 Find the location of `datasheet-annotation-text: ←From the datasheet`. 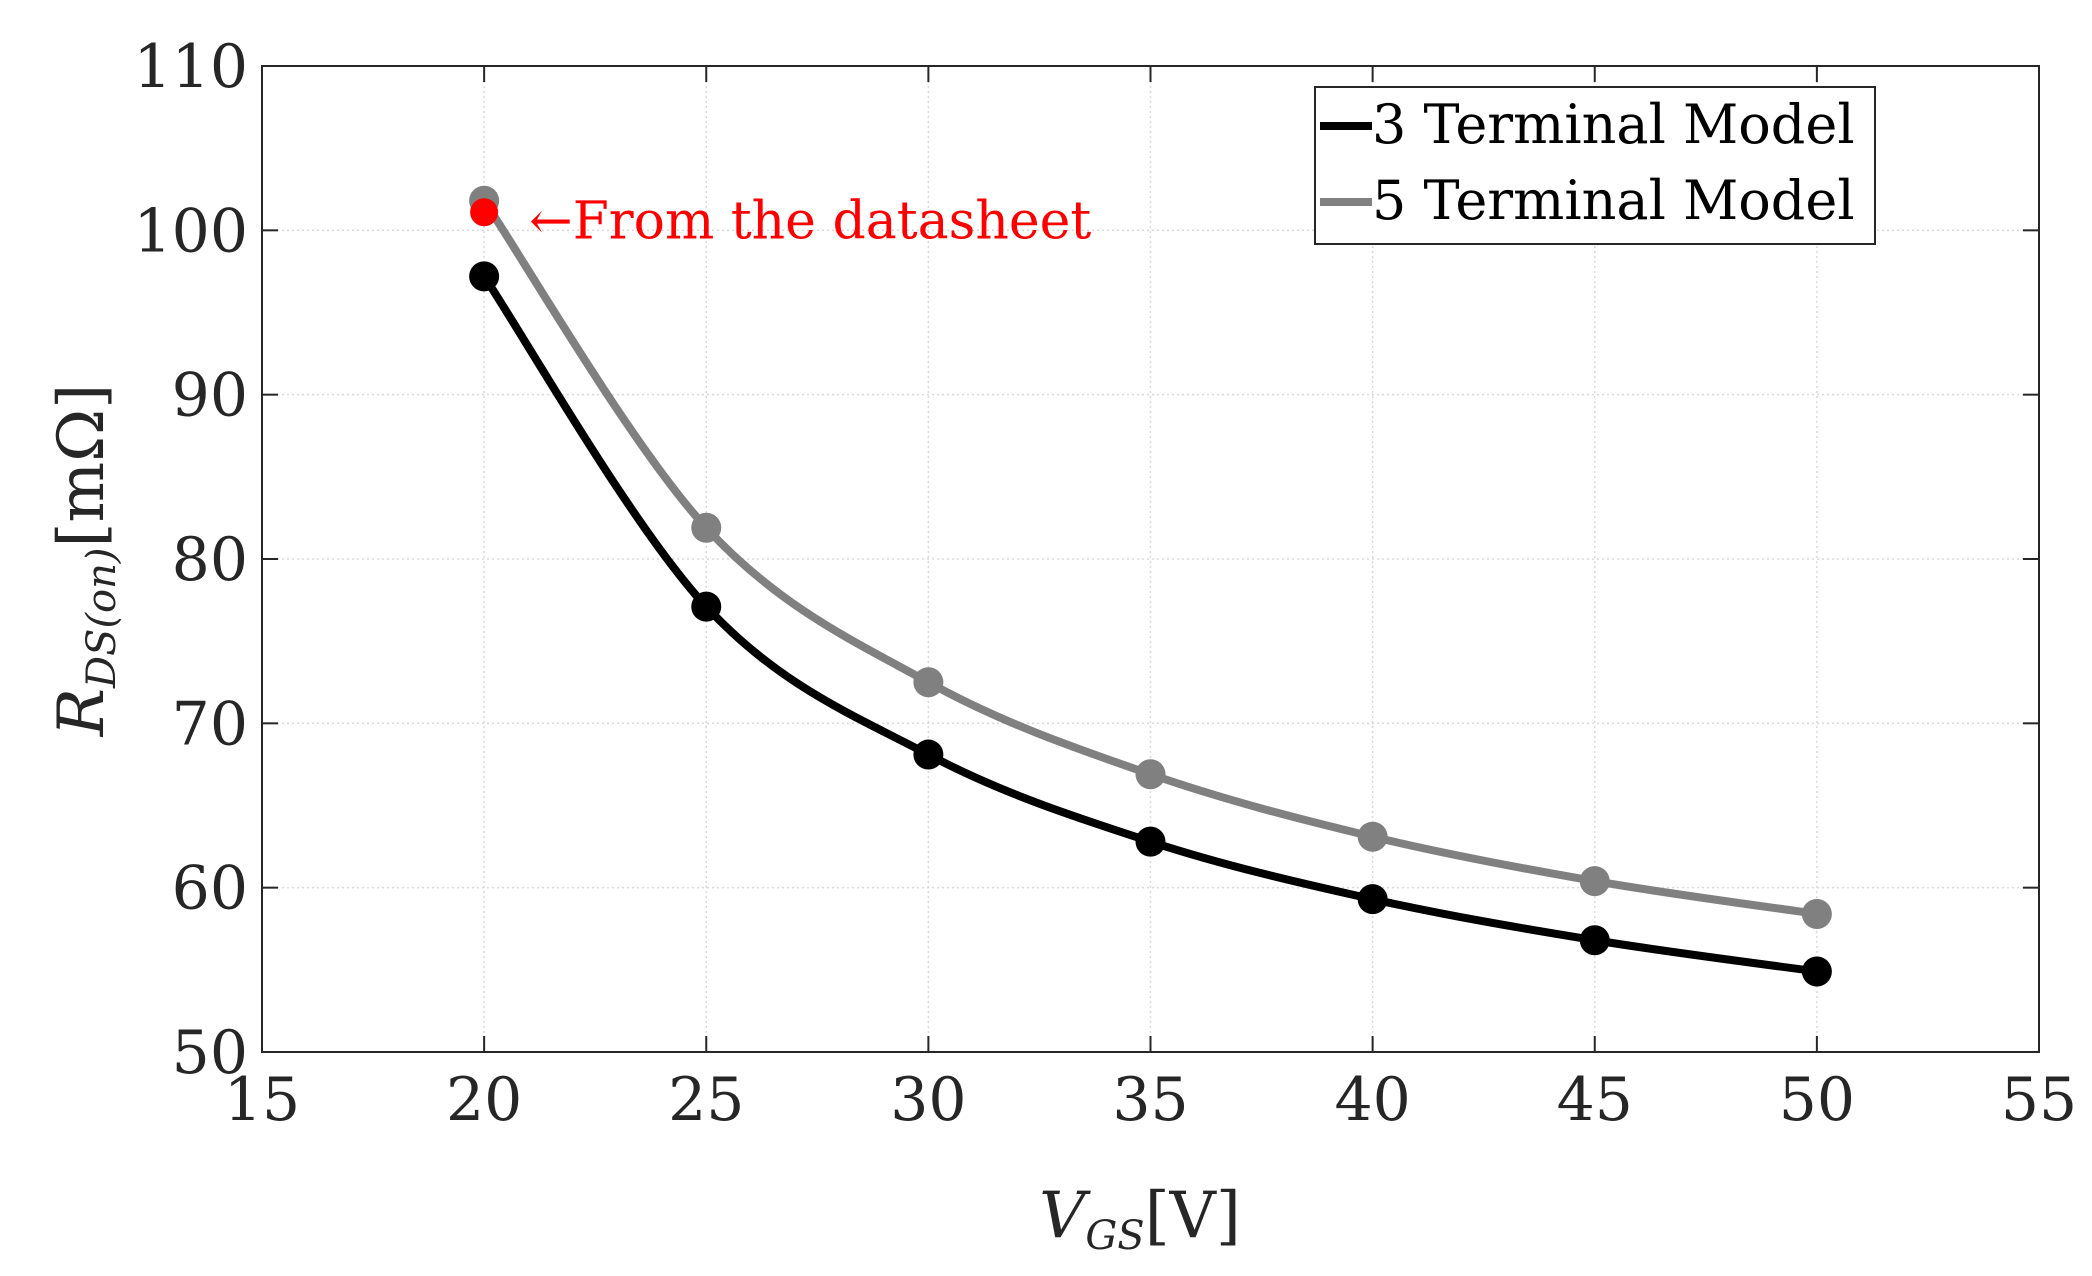

datasheet-annotation-text: ←From the datasheet is located at coordinates (810, 221).